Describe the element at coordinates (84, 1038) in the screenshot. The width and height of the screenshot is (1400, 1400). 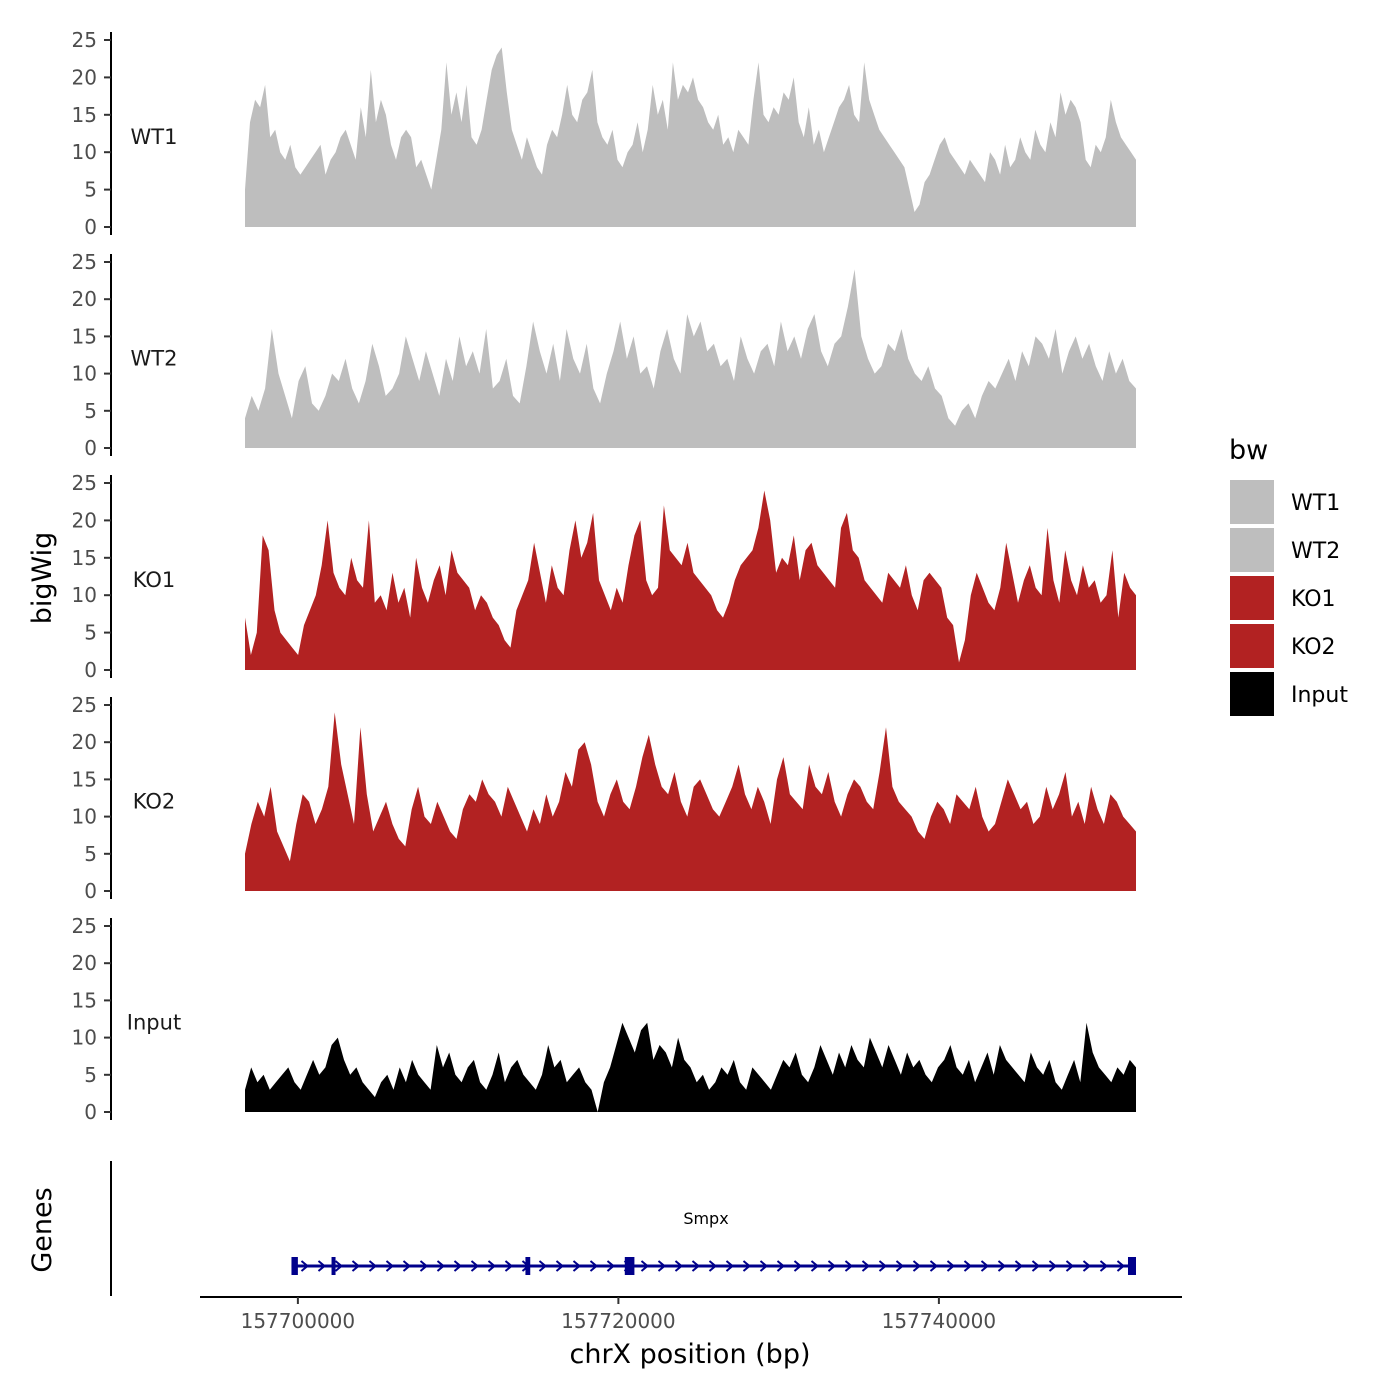
I see `y-tick-label-input-10: 10` at that location.